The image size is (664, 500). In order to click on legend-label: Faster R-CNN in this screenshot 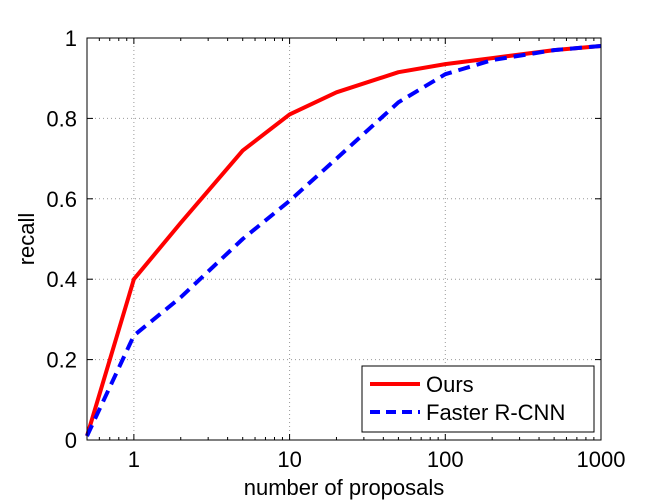, I will do `click(495, 412)`.